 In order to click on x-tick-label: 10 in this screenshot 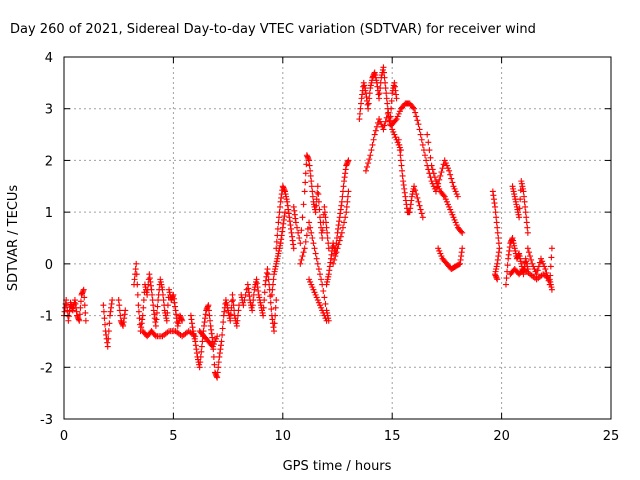, I will do `click(283, 436)`.